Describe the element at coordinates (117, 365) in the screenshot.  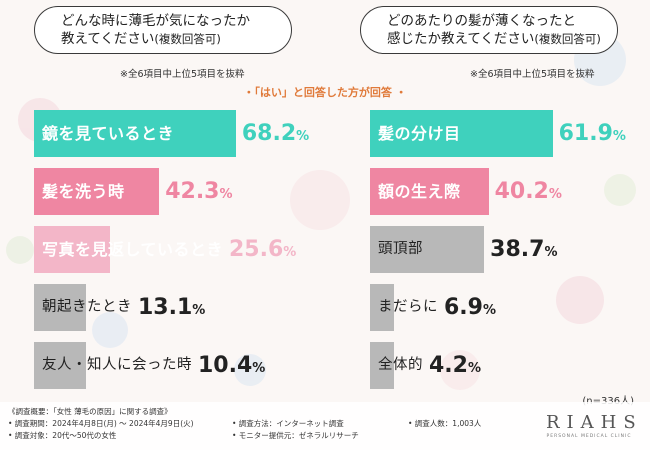
I see `chart1-category-label-5: 友人・知人に会った時` at that location.